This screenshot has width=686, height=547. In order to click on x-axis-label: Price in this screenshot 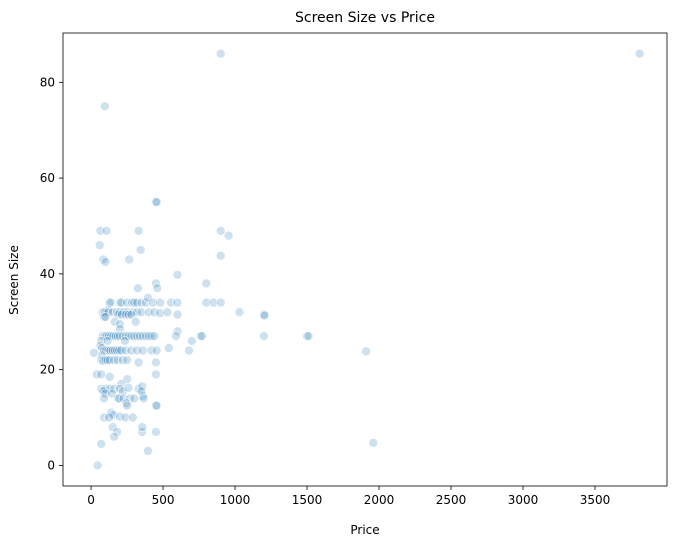, I will do `click(364, 530)`.